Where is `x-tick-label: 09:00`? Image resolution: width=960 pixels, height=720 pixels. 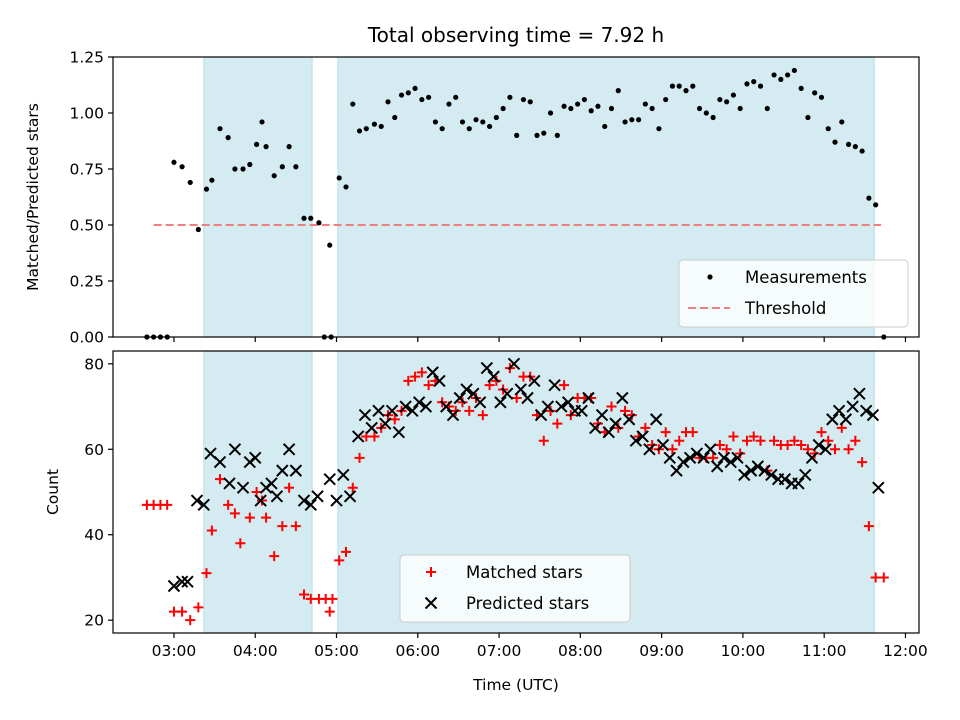
x-tick-label: 09:00 is located at coordinates (661, 651).